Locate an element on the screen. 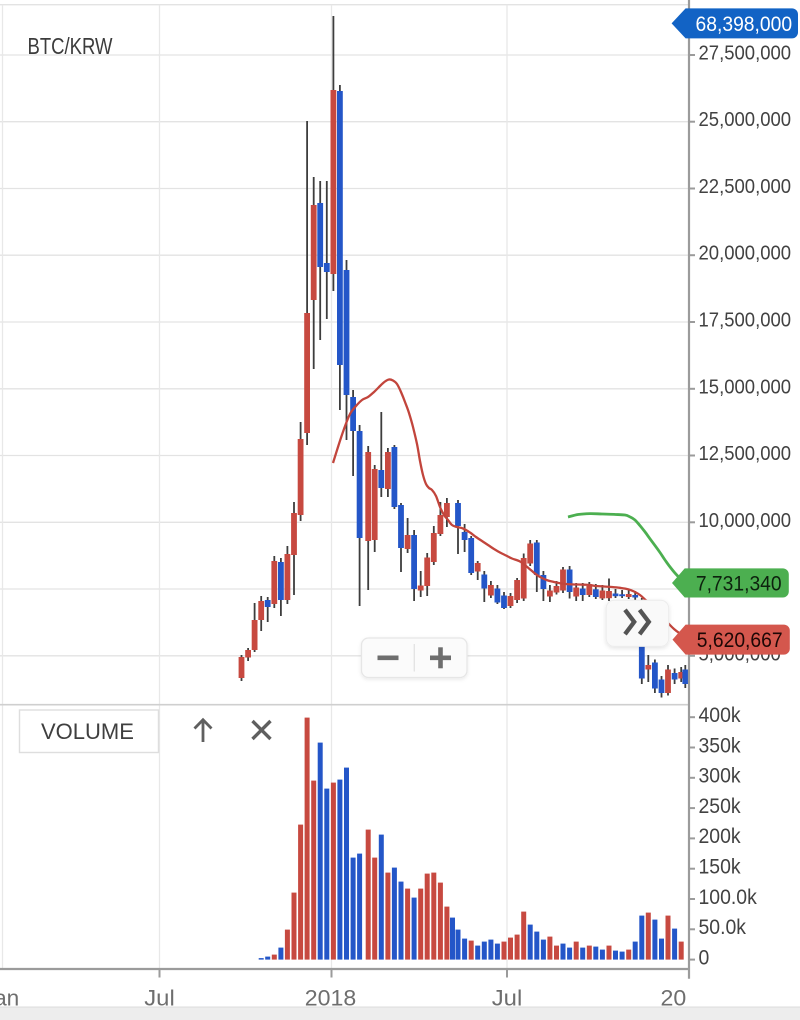 The image size is (800, 1020). svg-text: 50.0k is located at coordinates (723, 927).